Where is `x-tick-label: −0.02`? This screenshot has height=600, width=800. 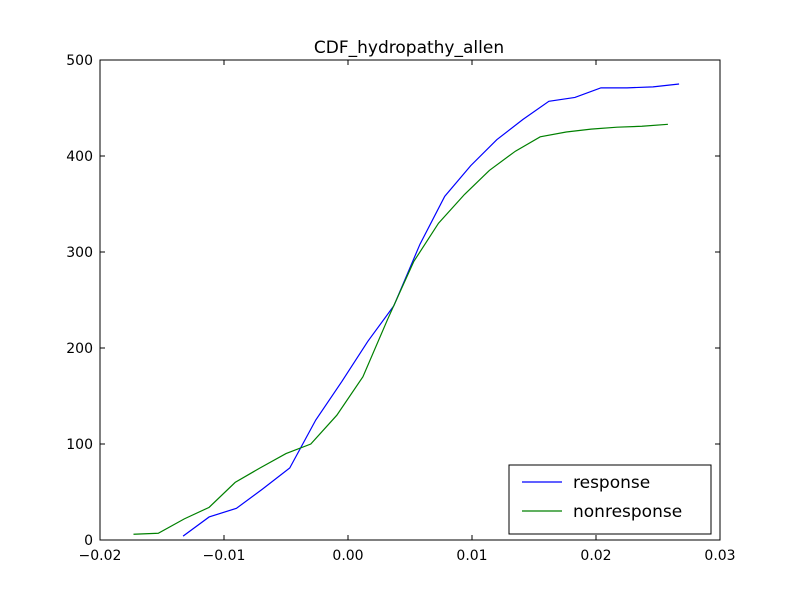 x-tick-label: −0.02 is located at coordinates (100, 556).